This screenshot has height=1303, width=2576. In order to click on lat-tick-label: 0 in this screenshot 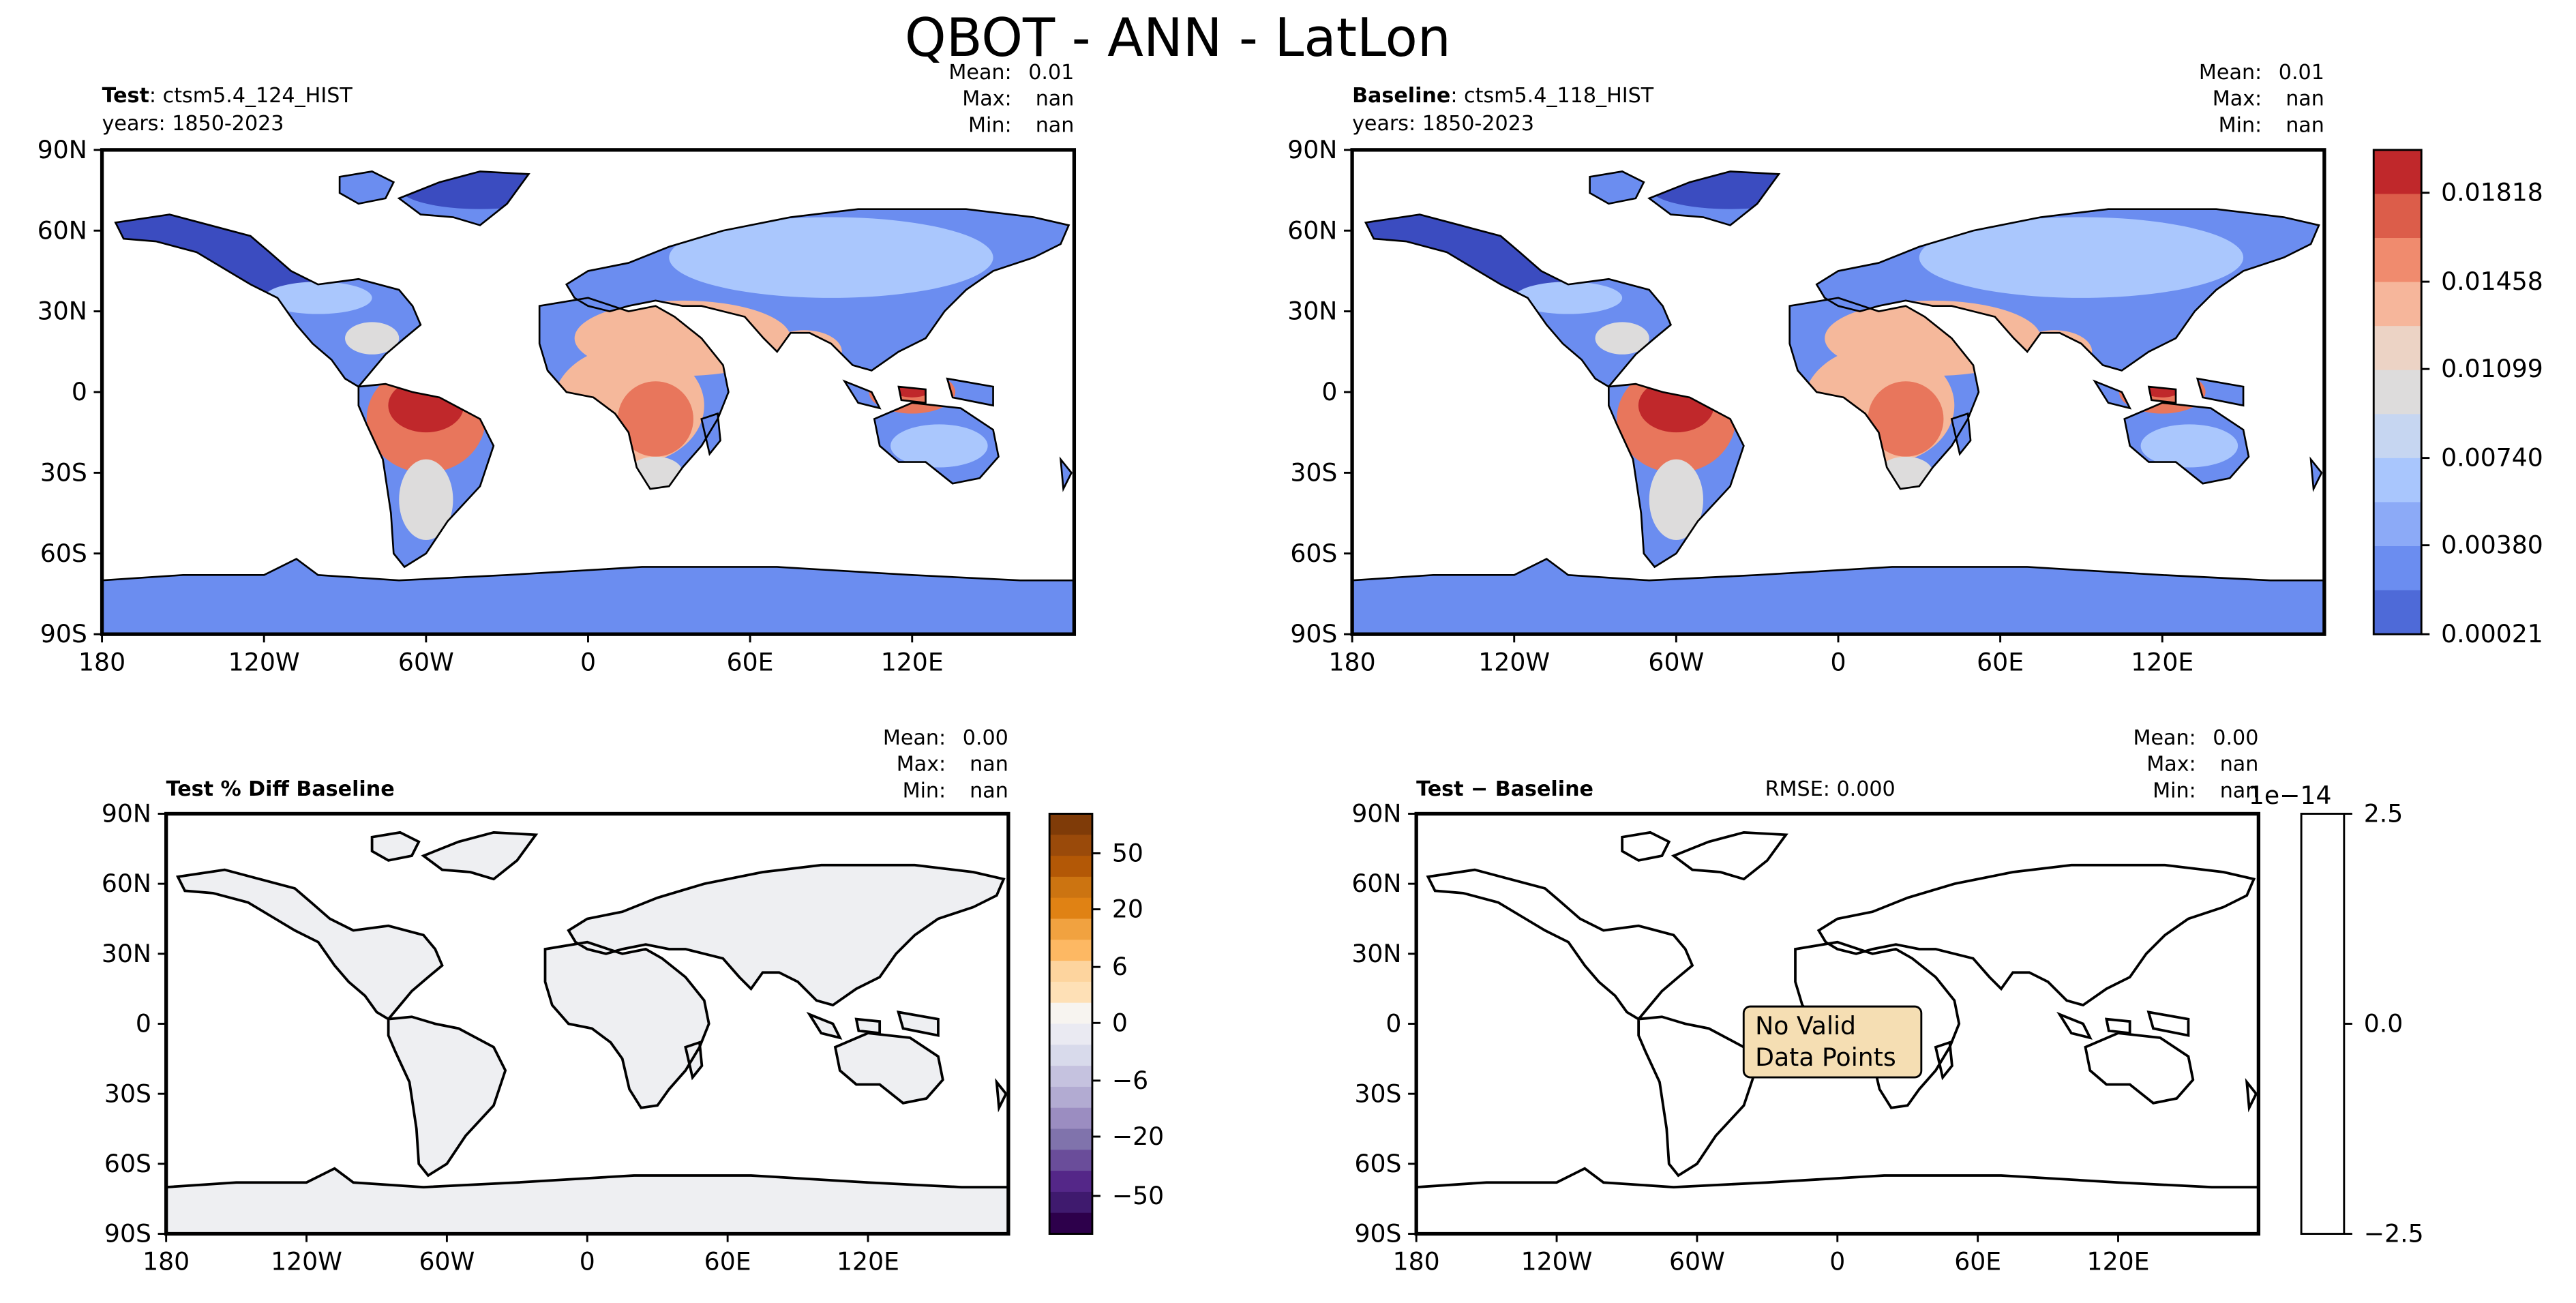, I will do `click(1329, 391)`.